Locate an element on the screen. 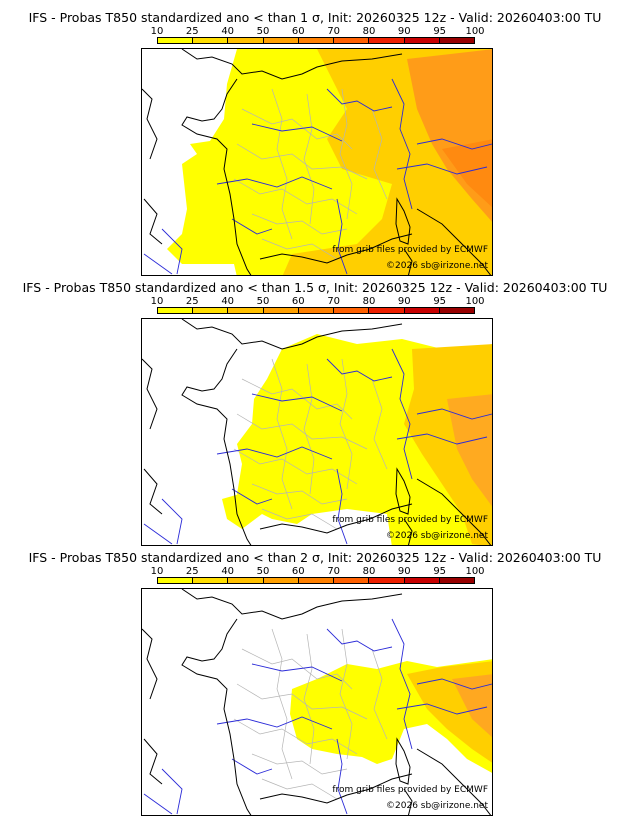  prob-zone-mid is located at coordinates (448, 444).